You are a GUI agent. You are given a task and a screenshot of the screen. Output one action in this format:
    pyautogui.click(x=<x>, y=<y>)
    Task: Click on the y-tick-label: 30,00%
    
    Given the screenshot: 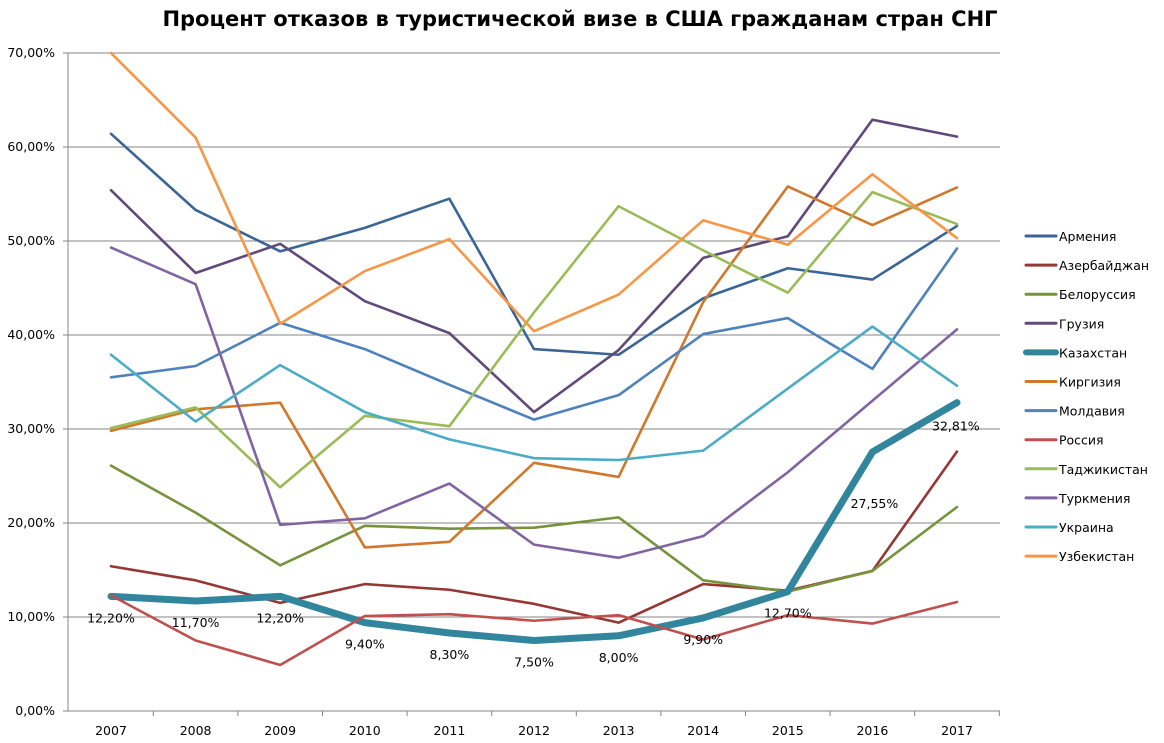 What is the action you would take?
    pyautogui.click(x=31, y=428)
    